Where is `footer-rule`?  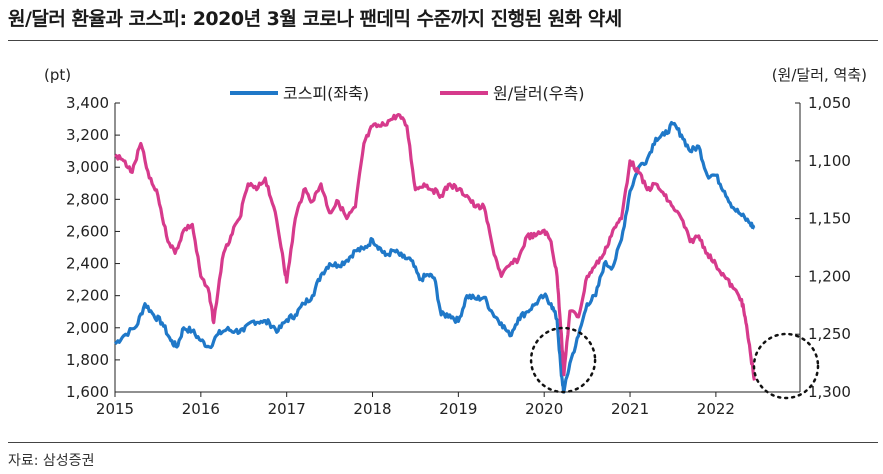
footer-rule is located at coordinates (443, 442).